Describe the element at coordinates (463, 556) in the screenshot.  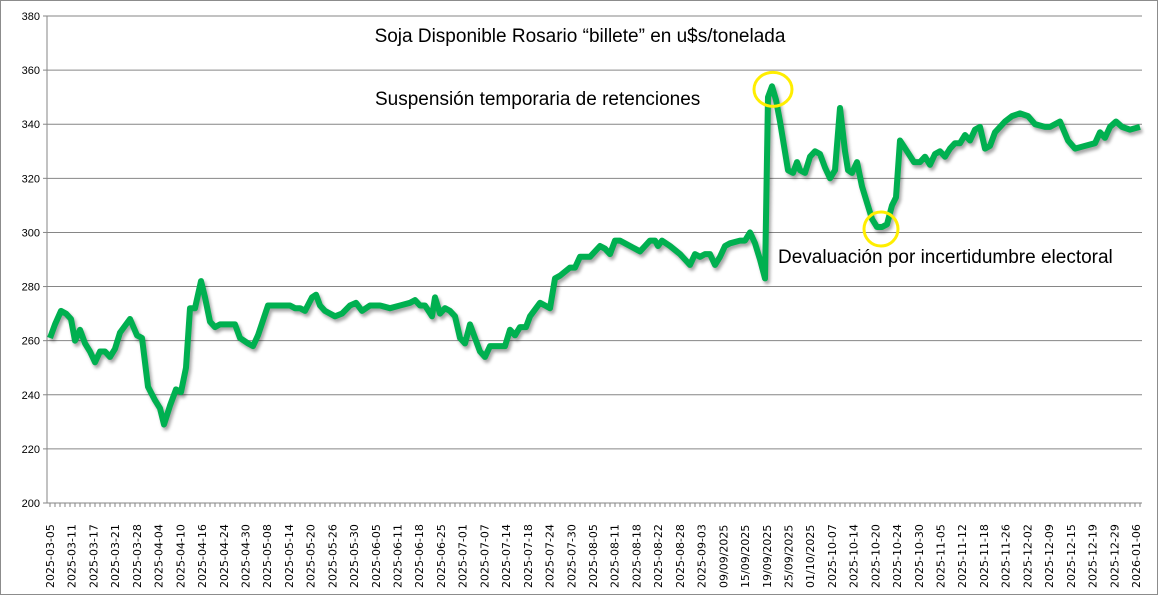
I see `x-tick-label: 2025-07-01` at that location.